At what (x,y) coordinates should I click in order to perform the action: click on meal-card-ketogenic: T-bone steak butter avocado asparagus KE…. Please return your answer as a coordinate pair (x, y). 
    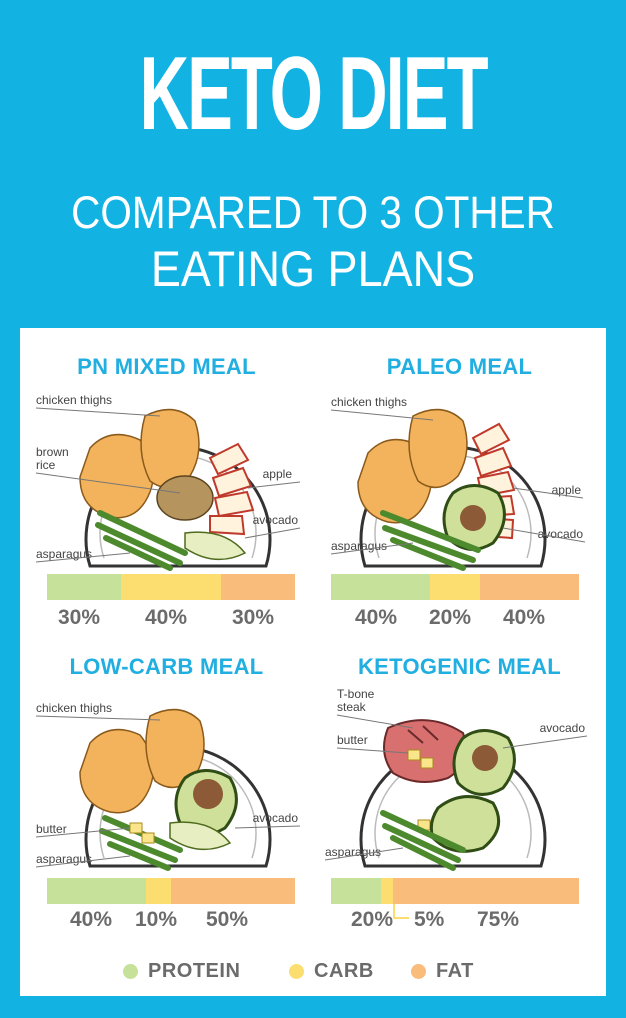
    Looking at the image, I should click on (459, 779).